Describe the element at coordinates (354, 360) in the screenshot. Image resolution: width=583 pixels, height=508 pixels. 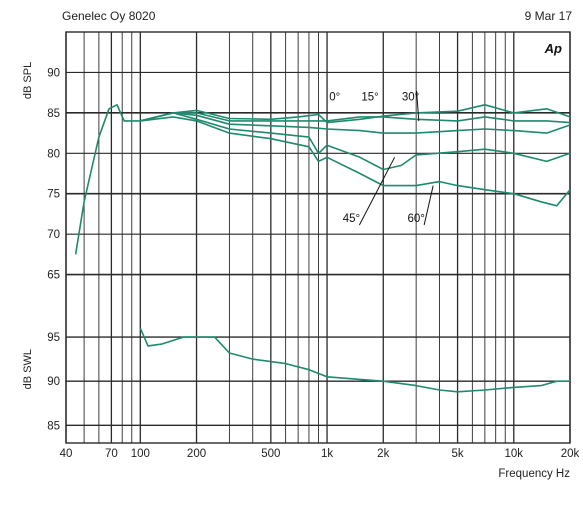
I see `swl-curve` at that location.